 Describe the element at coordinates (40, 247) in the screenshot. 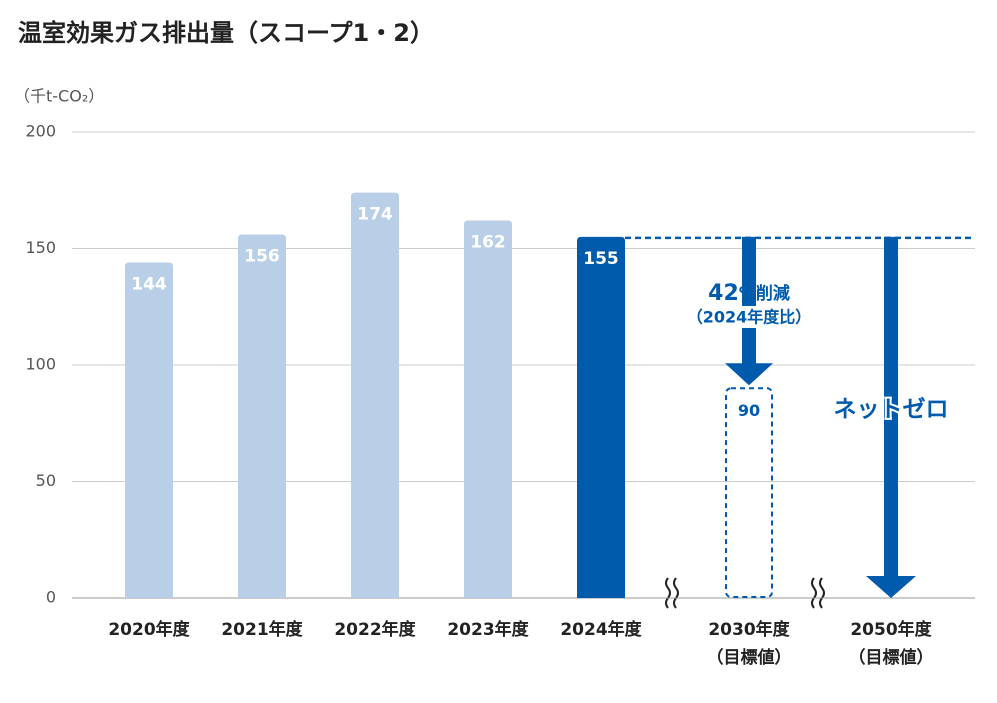

I see `y-tick-label: 150` at that location.